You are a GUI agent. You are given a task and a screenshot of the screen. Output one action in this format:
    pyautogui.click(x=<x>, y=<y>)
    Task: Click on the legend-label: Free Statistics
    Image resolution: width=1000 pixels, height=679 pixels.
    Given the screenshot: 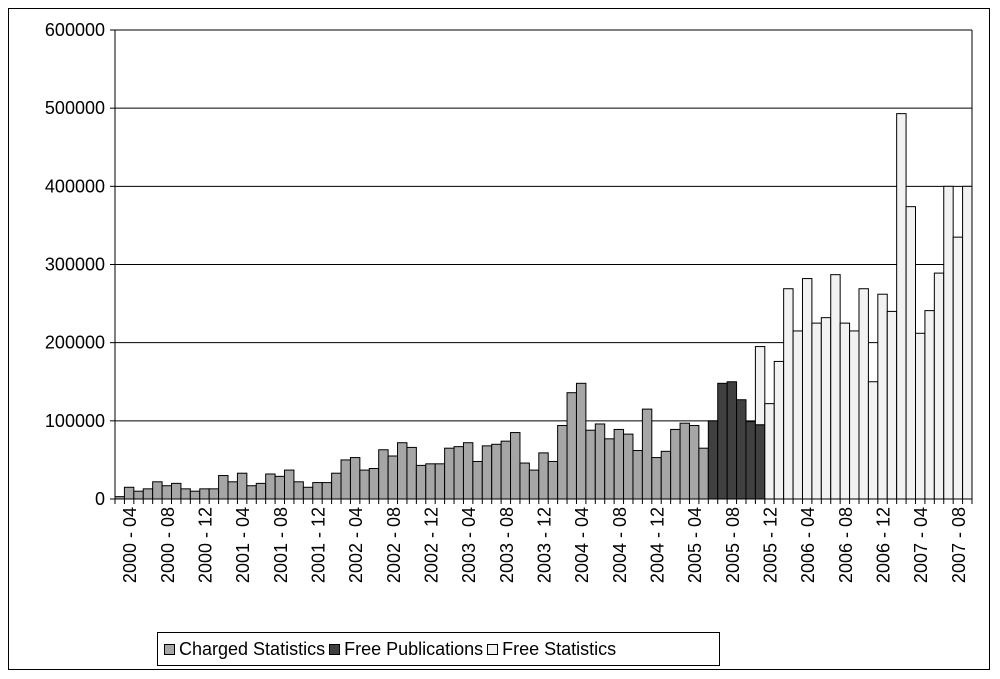 What is the action you would take?
    pyautogui.click(x=559, y=648)
    